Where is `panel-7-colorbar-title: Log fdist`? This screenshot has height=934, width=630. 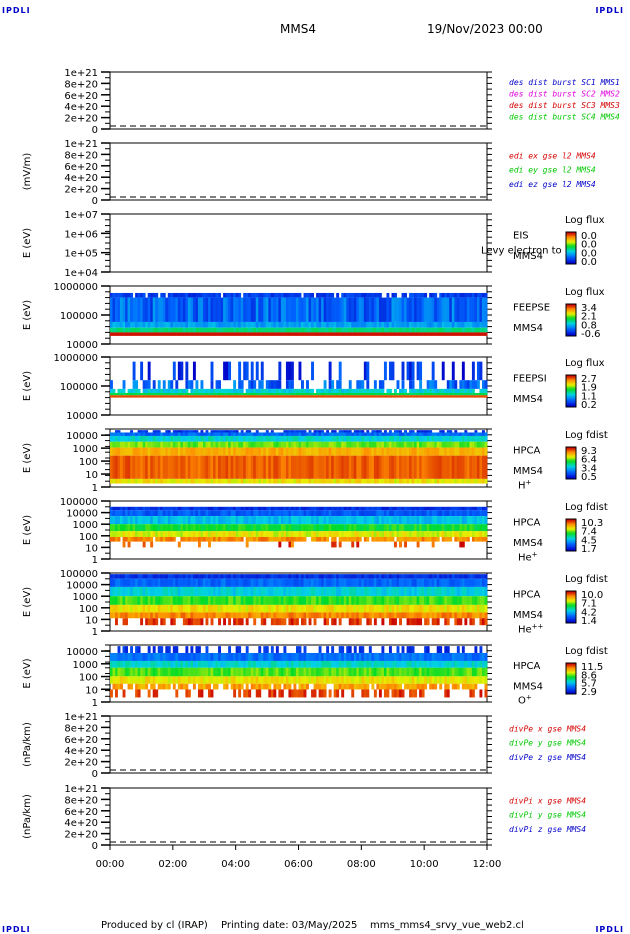 panel-7-colorbar-title: Log fdist is located at coordinates (586, 579).